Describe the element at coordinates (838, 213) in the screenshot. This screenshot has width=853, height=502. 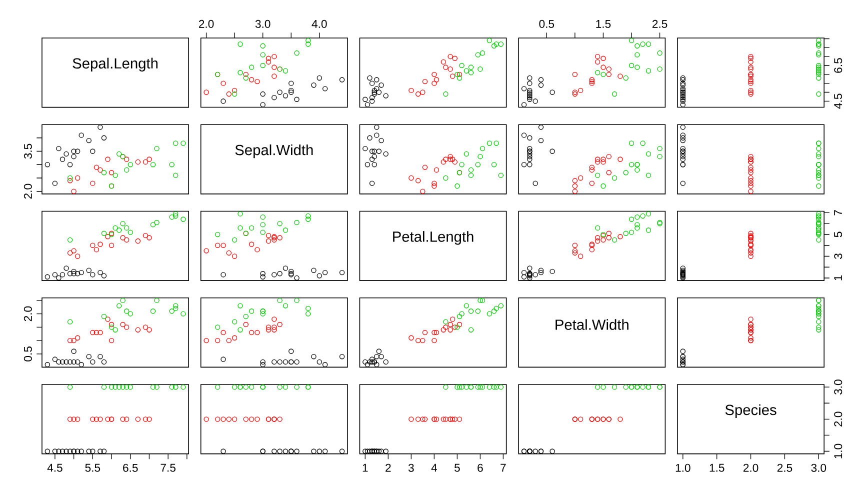
I see `y-tick-label: 7` at that location.